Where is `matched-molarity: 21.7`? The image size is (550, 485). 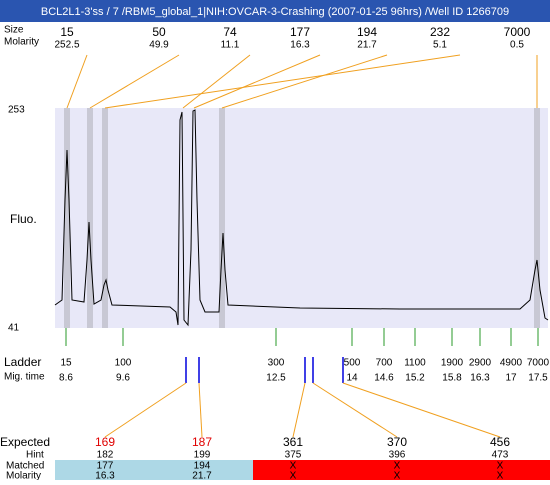 matched-molarity: 21.7 is located at coordinates (202, 475).